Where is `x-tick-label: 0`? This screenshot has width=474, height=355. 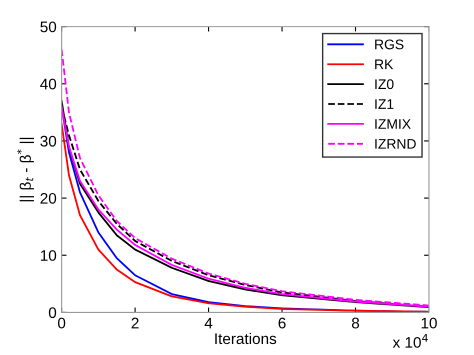
x-tick-label: 0 is located at coordinates (62, 323).